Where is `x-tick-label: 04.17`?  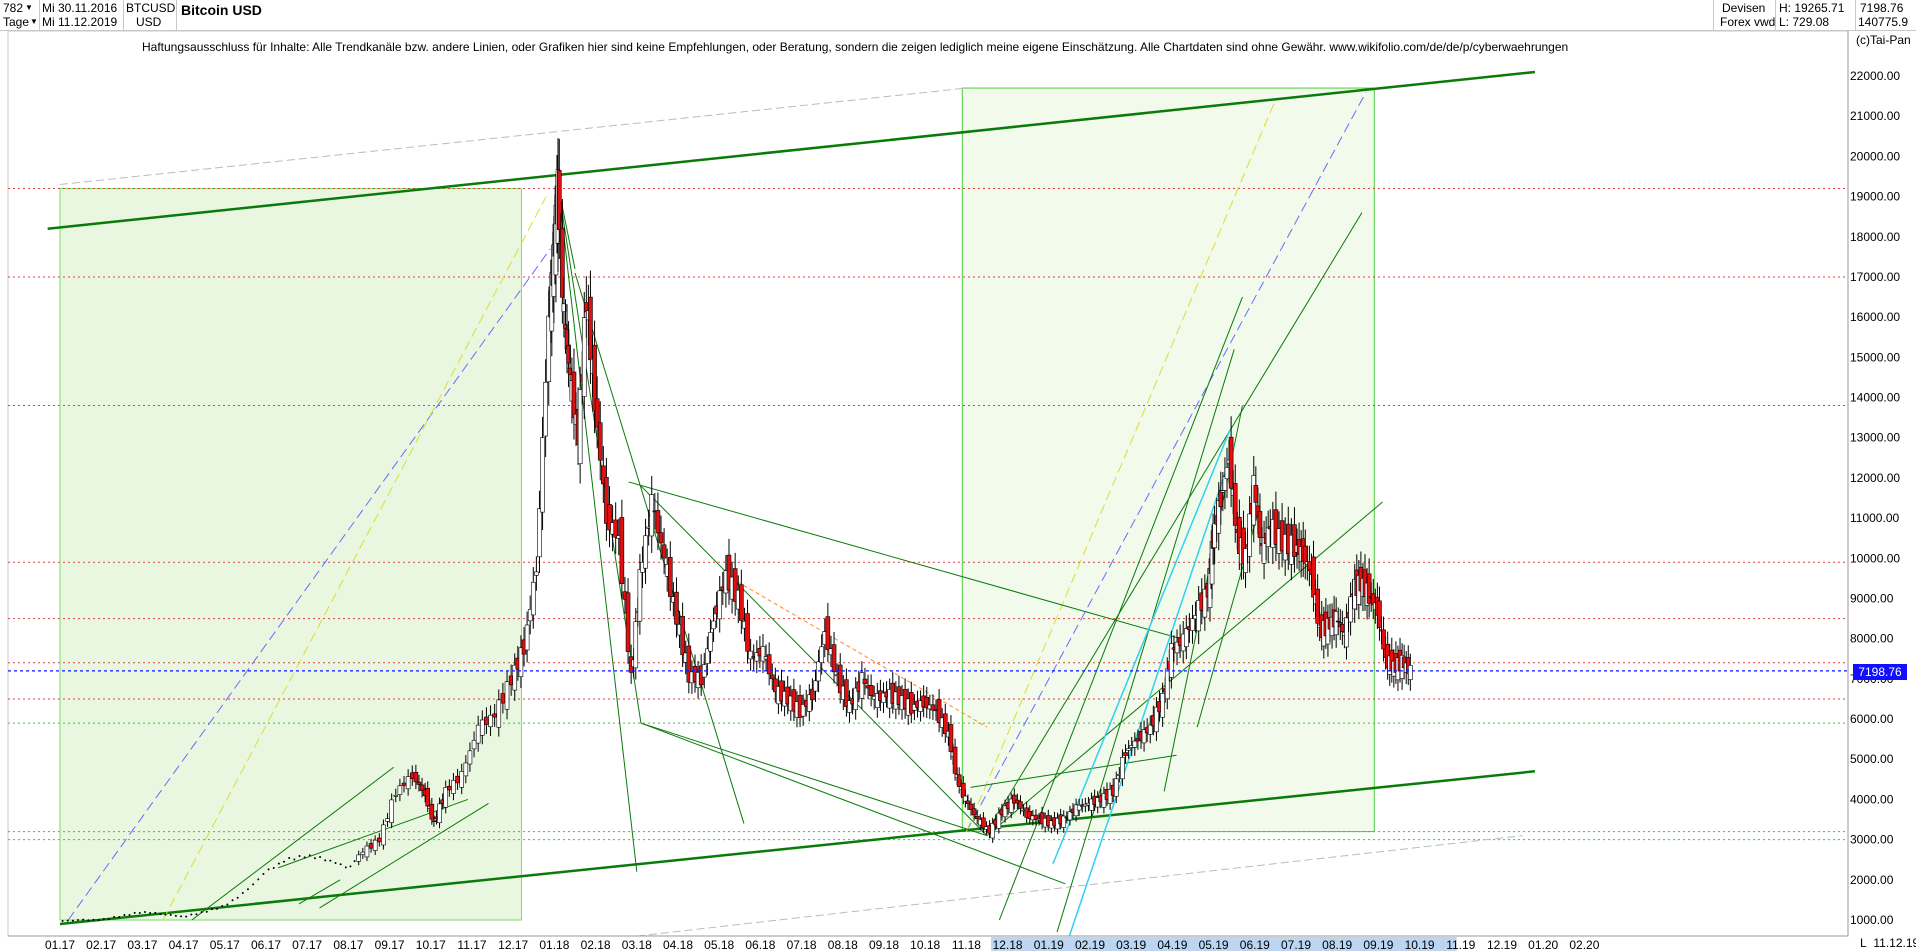
x-tick-label: 04.17 is located at coordinates (184, 945).